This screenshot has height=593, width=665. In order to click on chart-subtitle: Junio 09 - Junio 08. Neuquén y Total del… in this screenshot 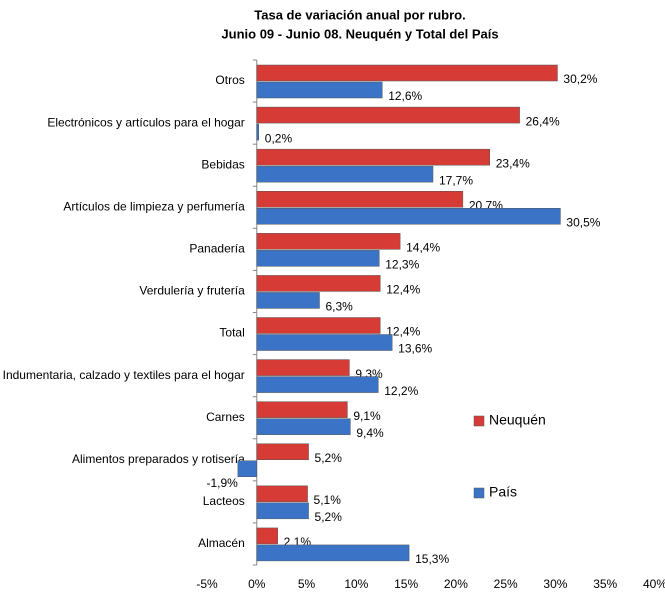, I will do `click(359, 33)`.